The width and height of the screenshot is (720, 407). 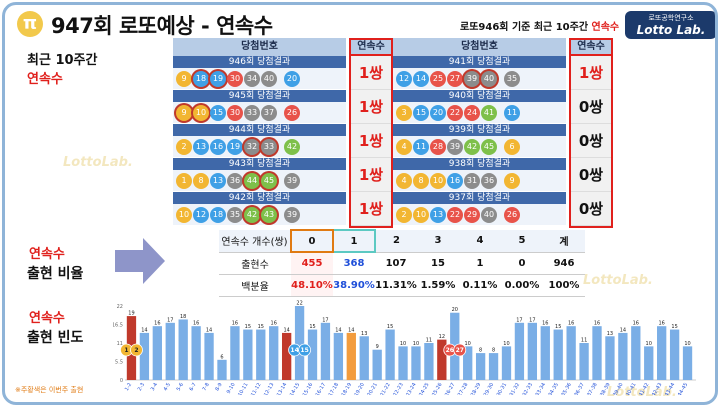 I want to click on lotto-ball: 16, so click(x=455, y=180).